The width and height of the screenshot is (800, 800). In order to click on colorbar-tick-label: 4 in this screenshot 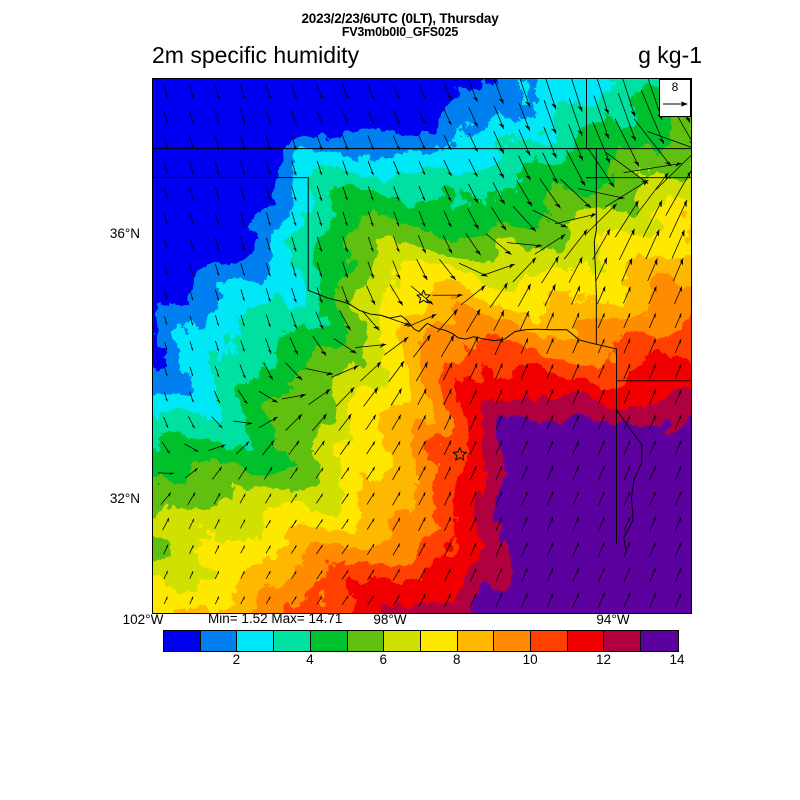, I will do `click(310, 659)`.